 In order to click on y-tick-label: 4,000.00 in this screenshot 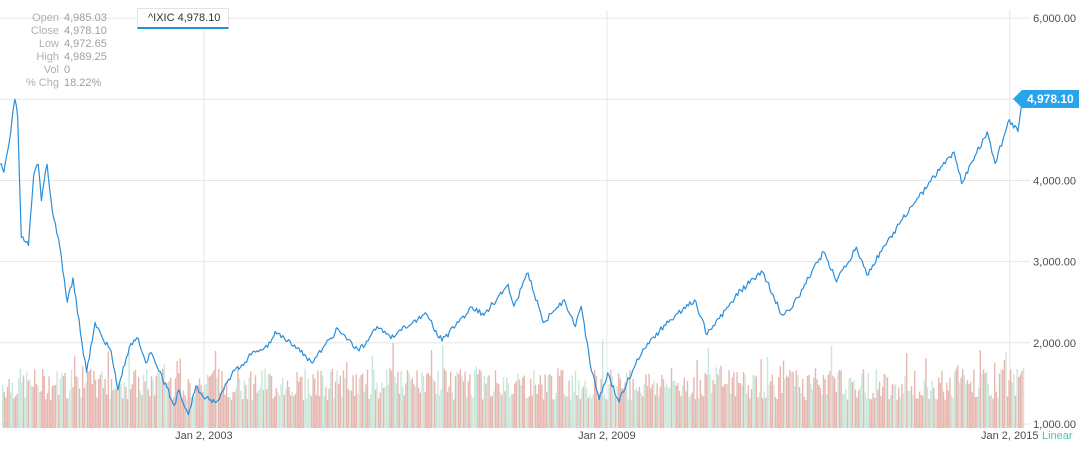, I will do `click(1054, 181)`.